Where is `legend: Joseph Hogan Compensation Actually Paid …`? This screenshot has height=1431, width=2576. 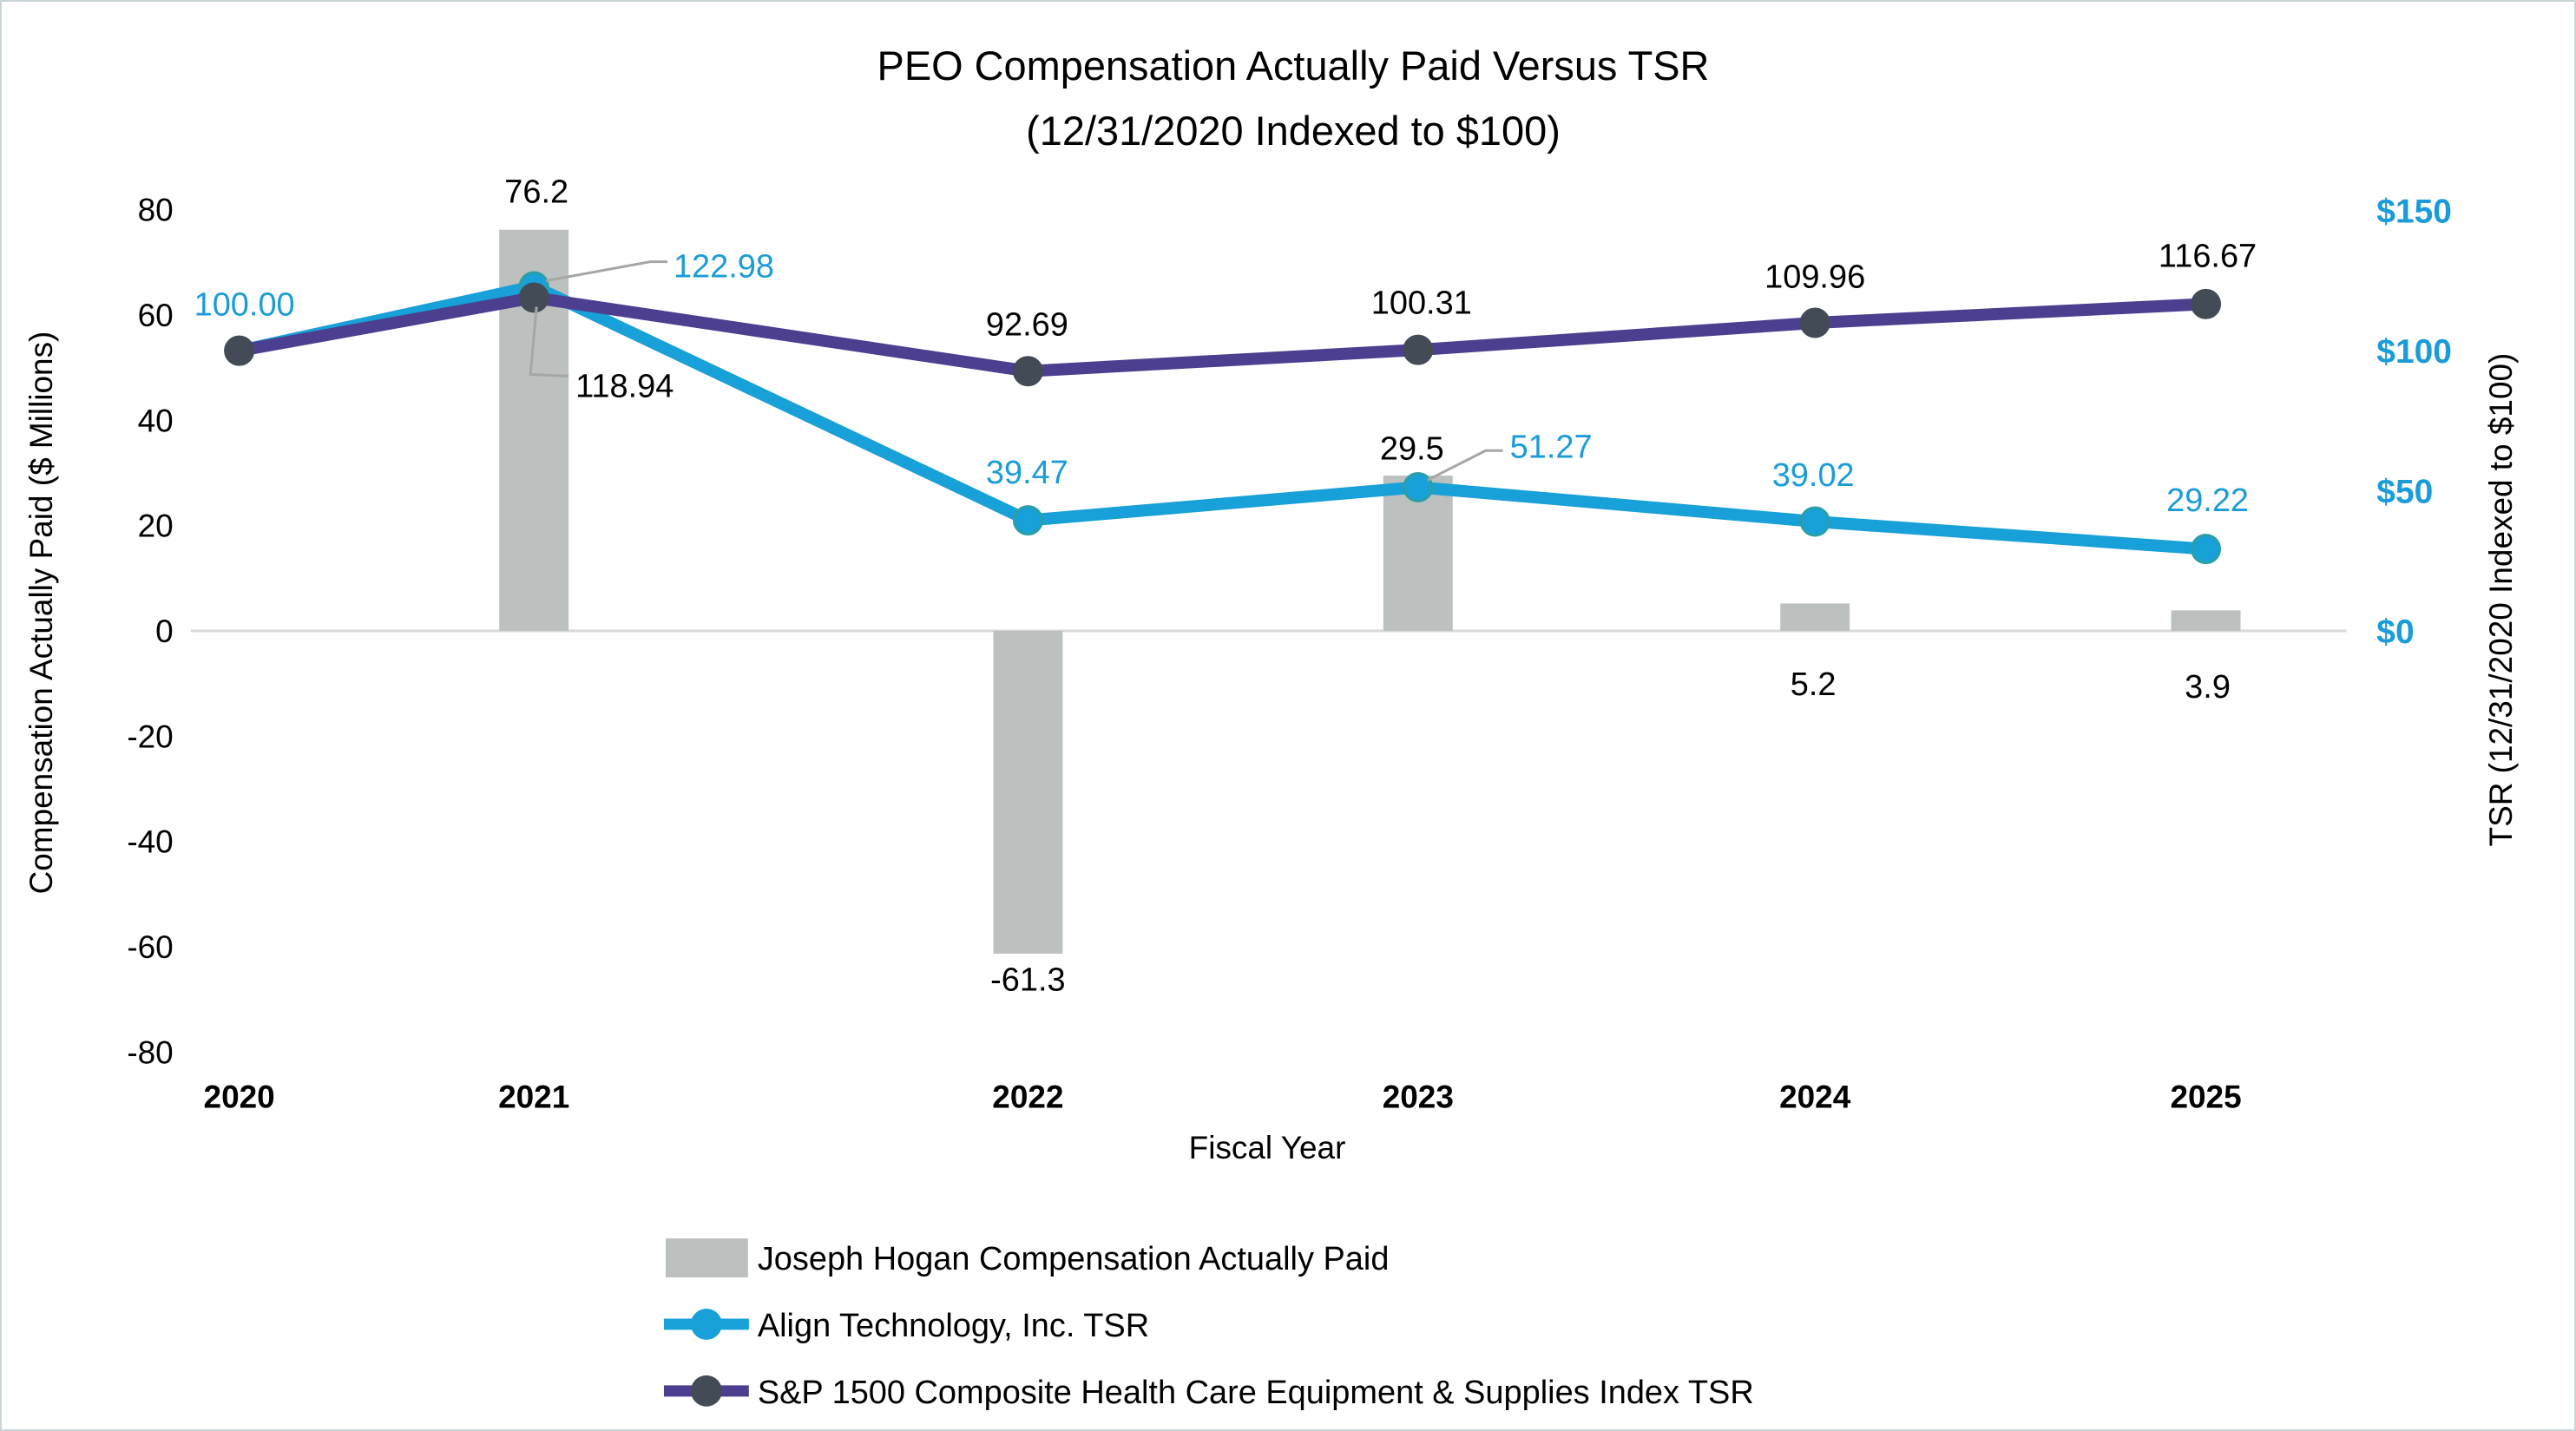
legend: Joseph Hogan Compensation Actually Paid … is located at coordinates (1208, 1324).